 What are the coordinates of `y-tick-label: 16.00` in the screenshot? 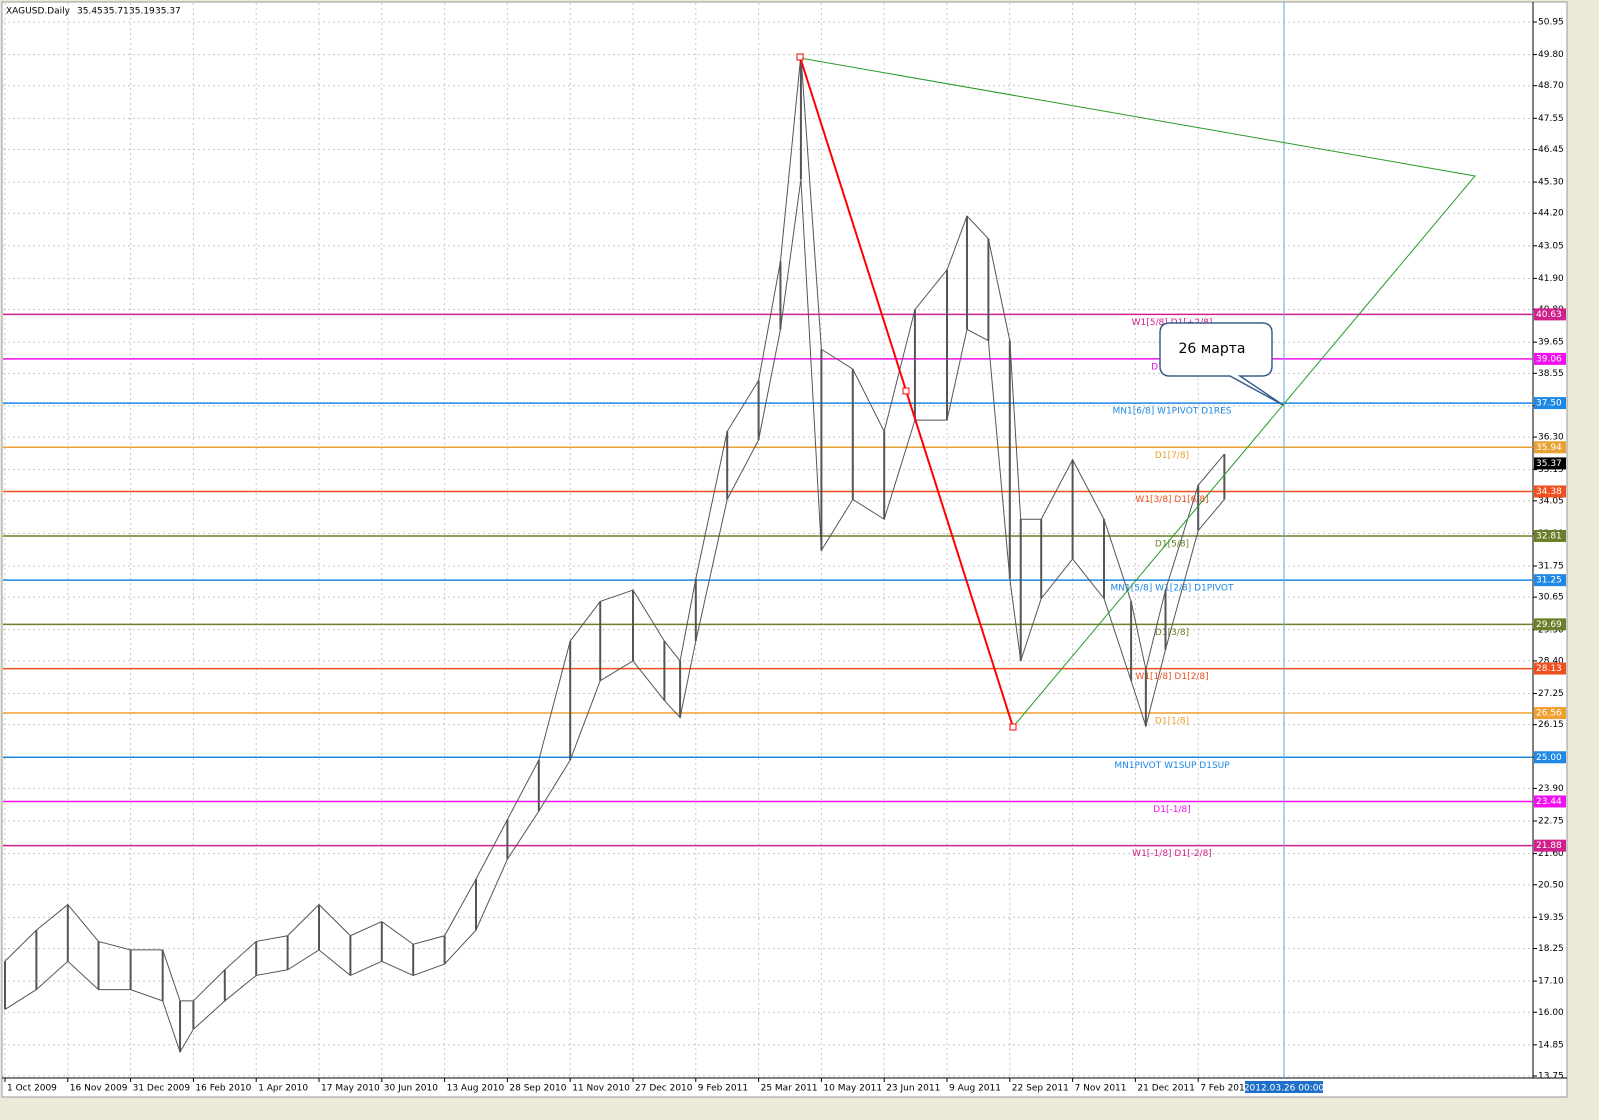 It's located at (1551, 1013).